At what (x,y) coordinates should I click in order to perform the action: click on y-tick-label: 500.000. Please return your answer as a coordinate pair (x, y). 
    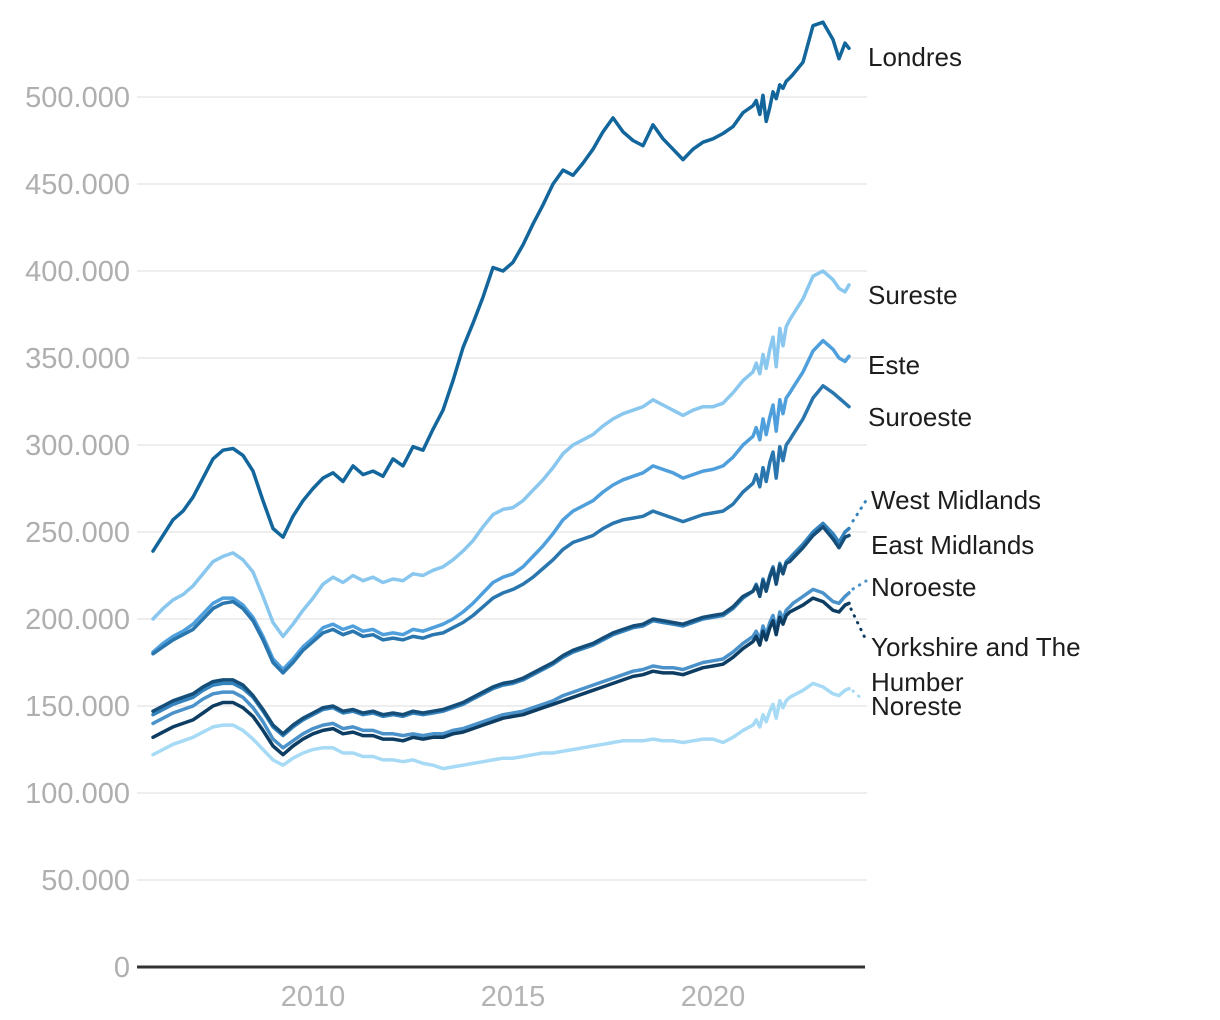
    Looking at the image, I should click on (77, 98).